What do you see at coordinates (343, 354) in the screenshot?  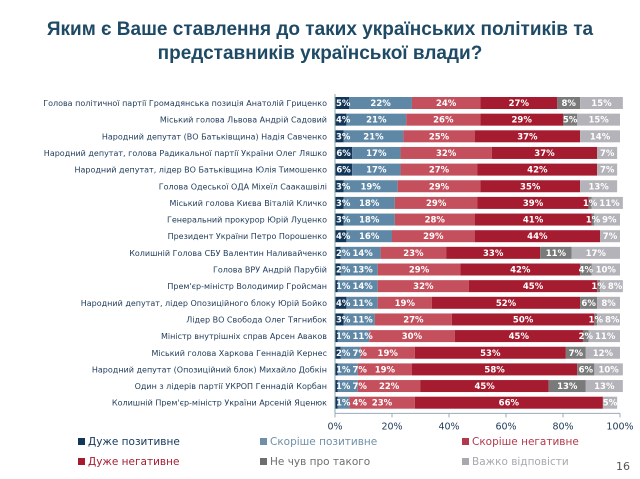 I see `data-label: 2%` at bounding box center [343, 354].